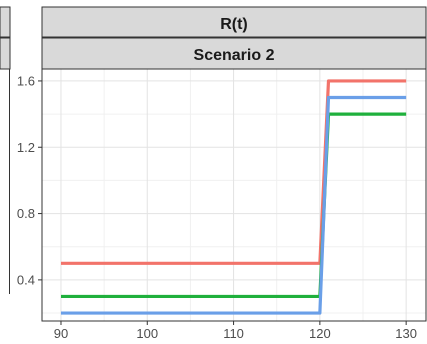 This screenshot has width=427, height=344. I want to click on strip-top: R(t), so click(234, 22).